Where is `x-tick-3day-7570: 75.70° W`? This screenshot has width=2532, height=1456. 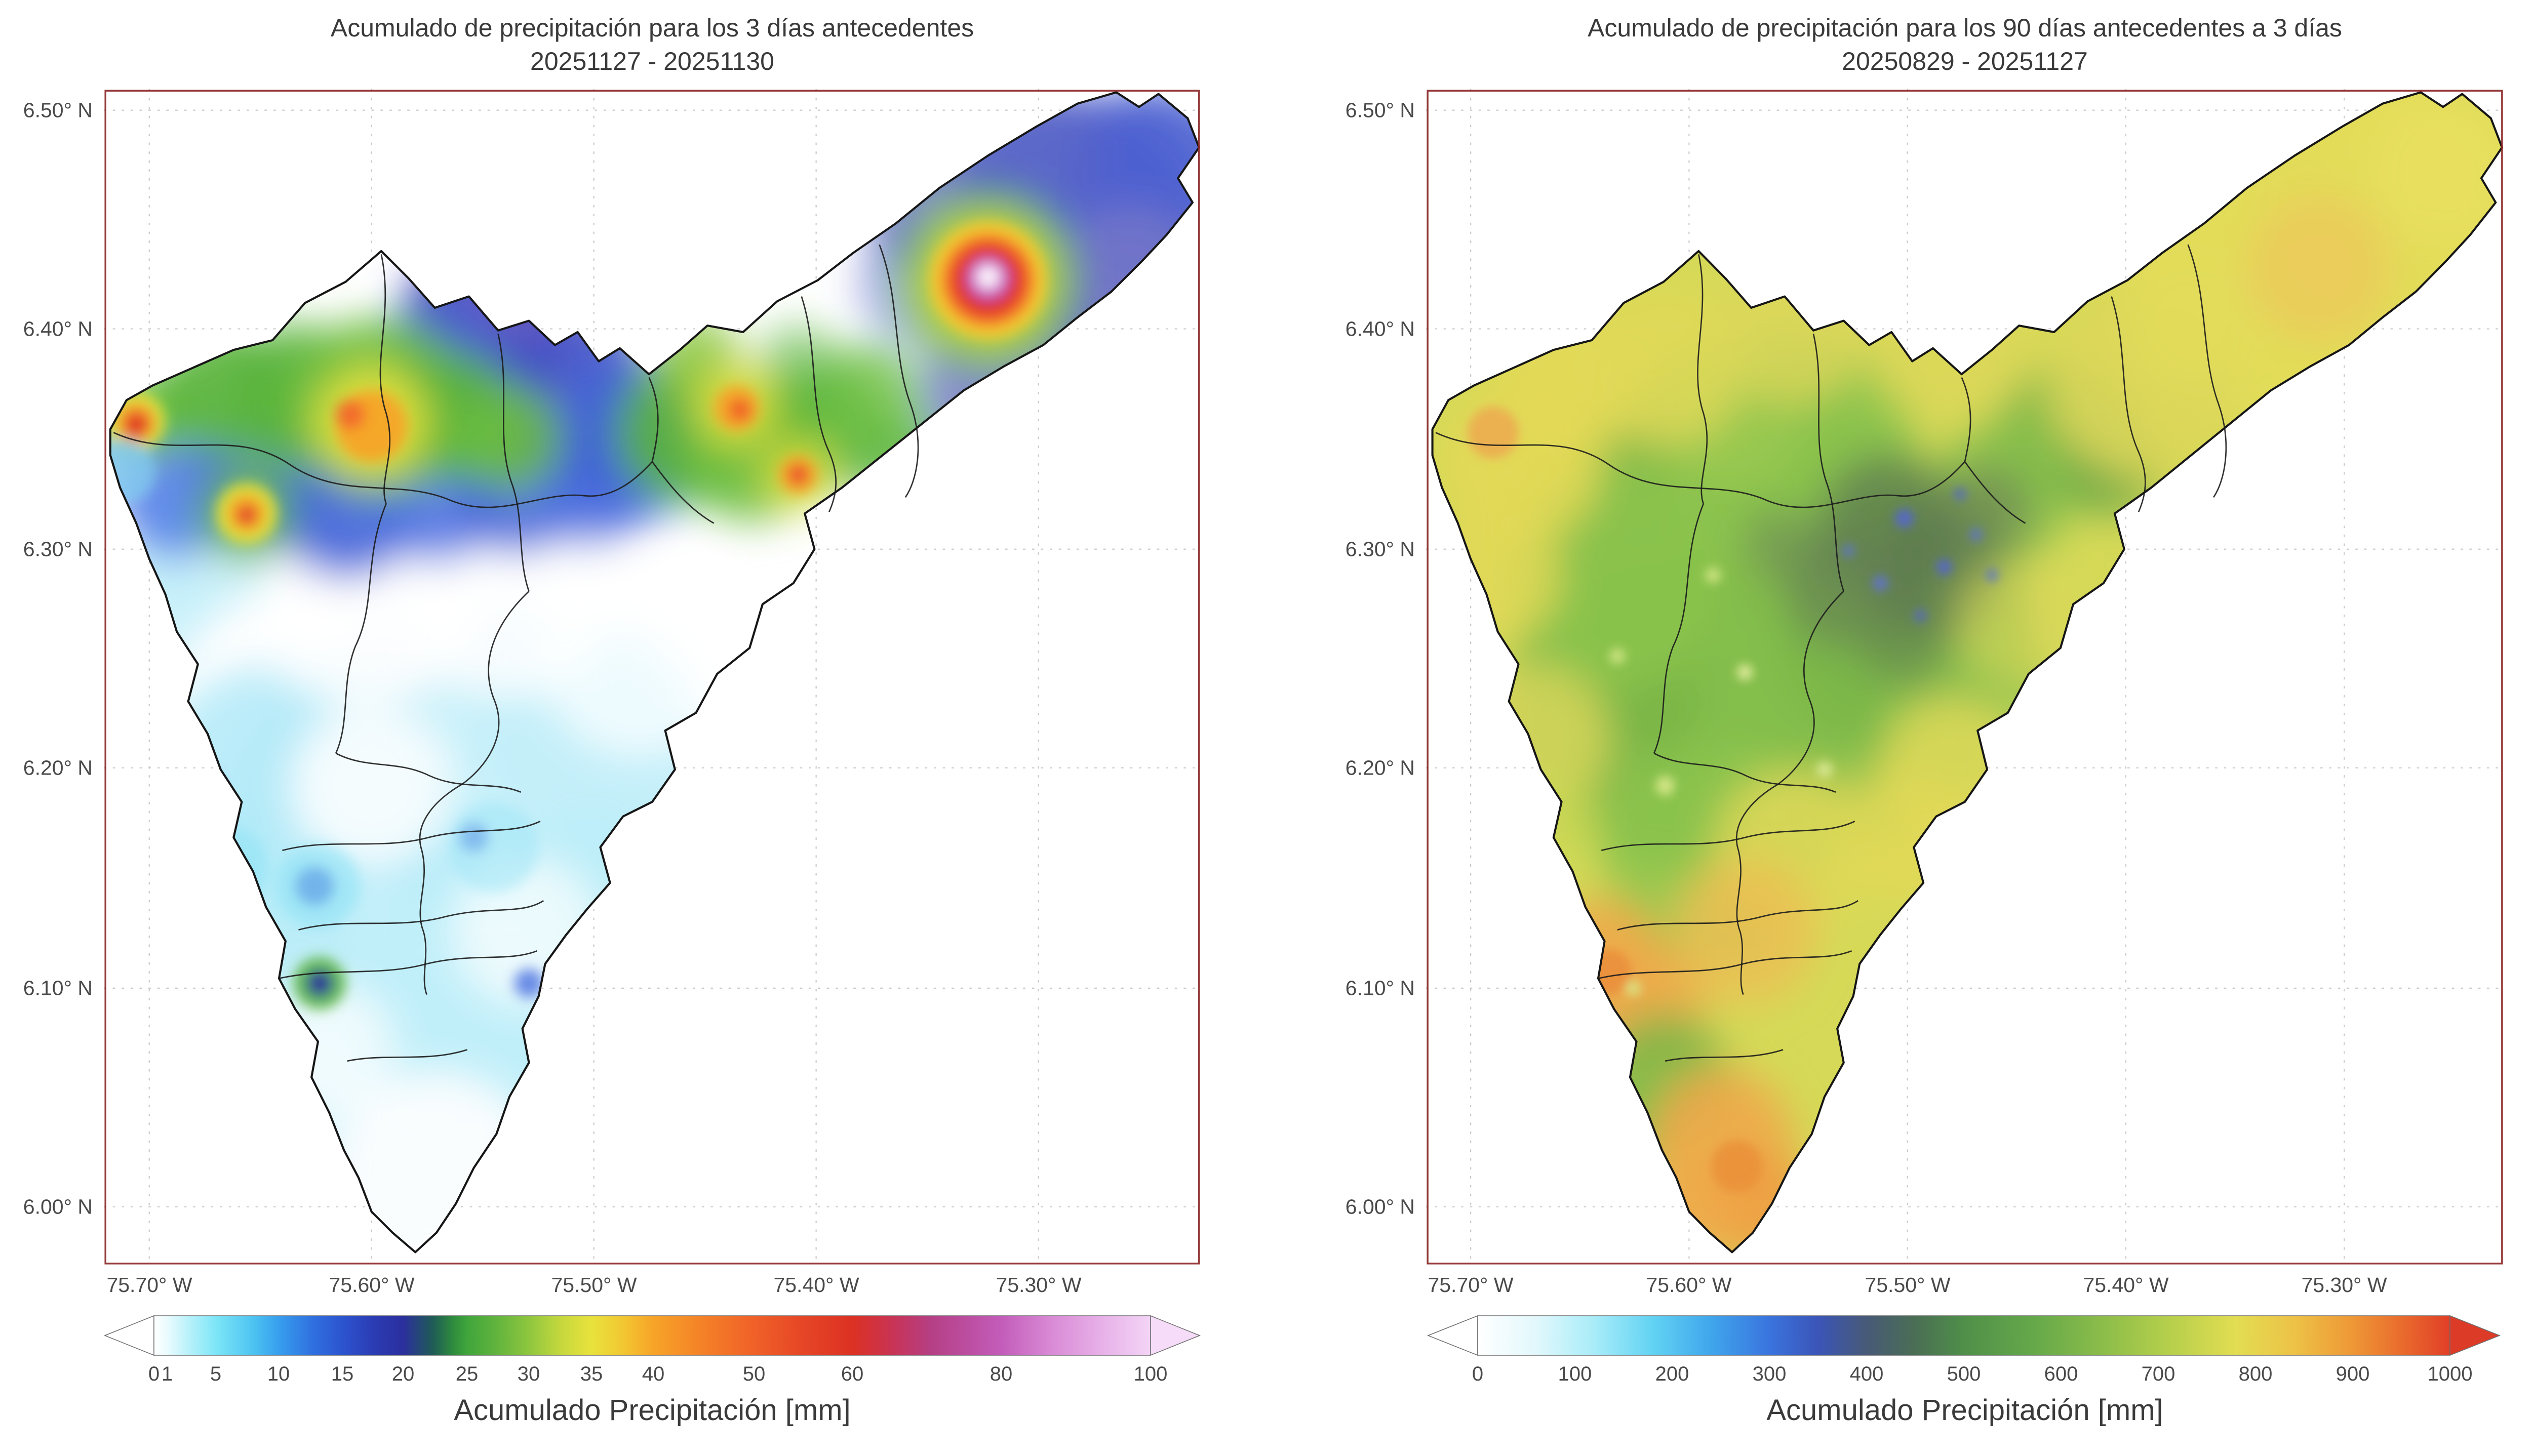
x-tick-3day-7570: 75.70° W is located at coordinates (149, 1285).